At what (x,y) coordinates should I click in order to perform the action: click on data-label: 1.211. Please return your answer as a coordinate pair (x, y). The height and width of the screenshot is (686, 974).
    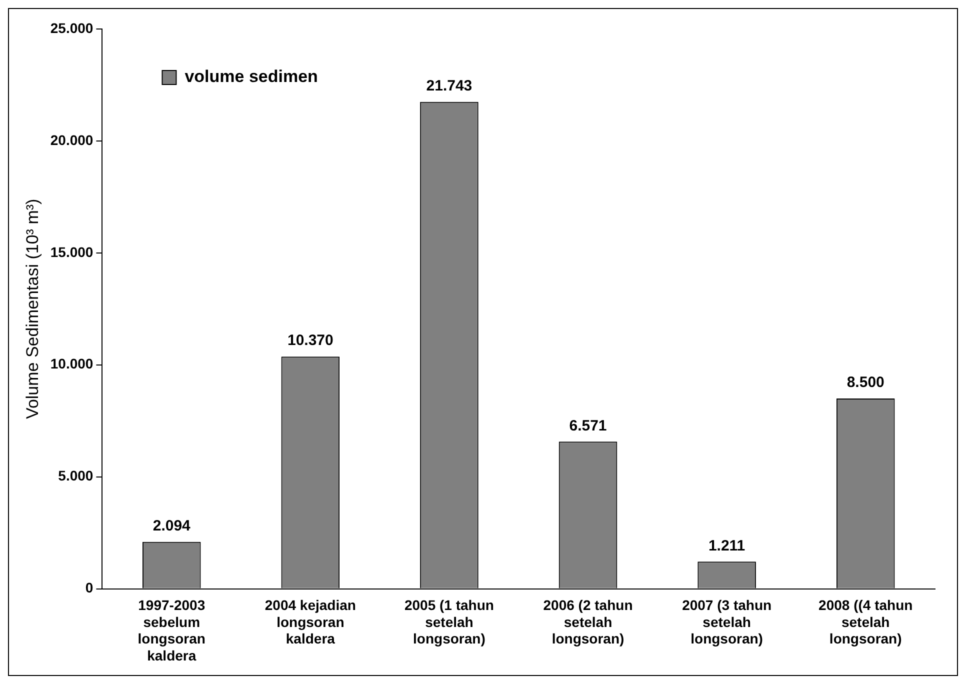
    Looking at the image, I should click on (727, 545).